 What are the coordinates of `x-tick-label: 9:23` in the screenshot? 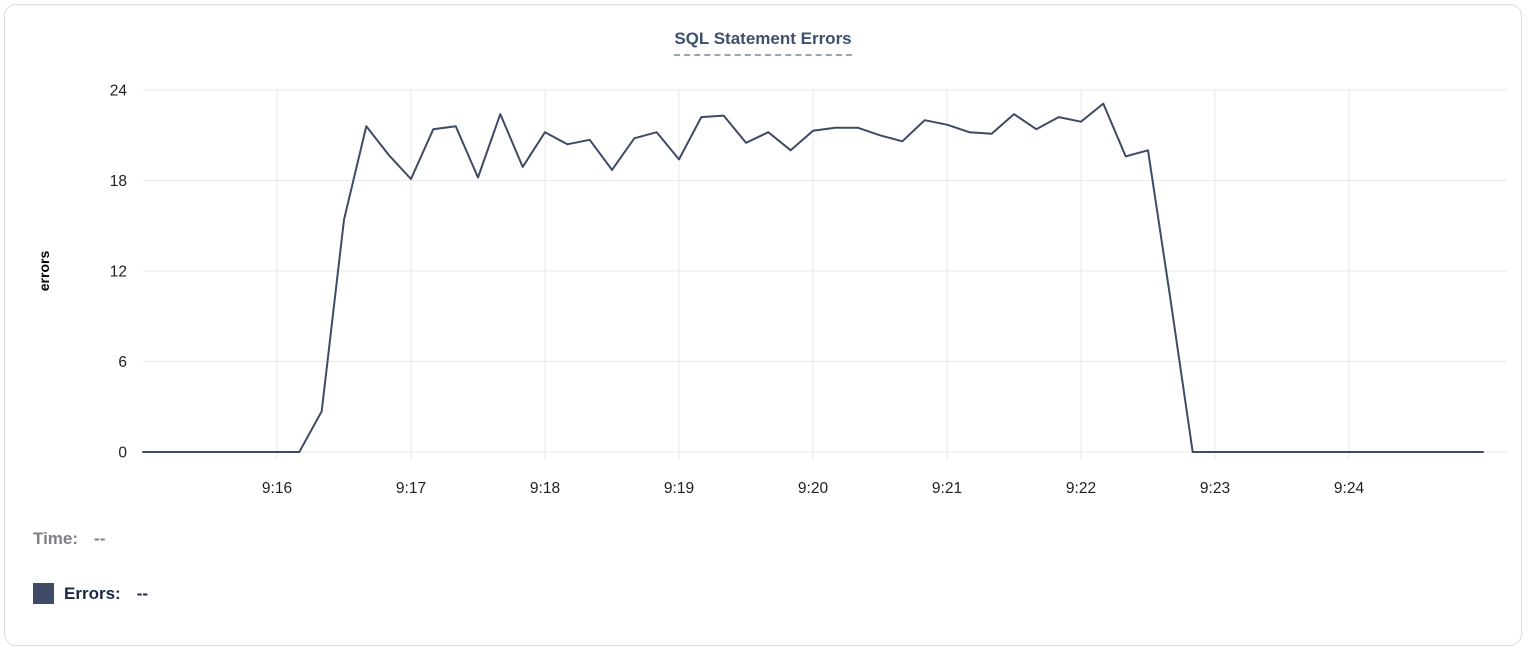 It's located at (1215, 488).